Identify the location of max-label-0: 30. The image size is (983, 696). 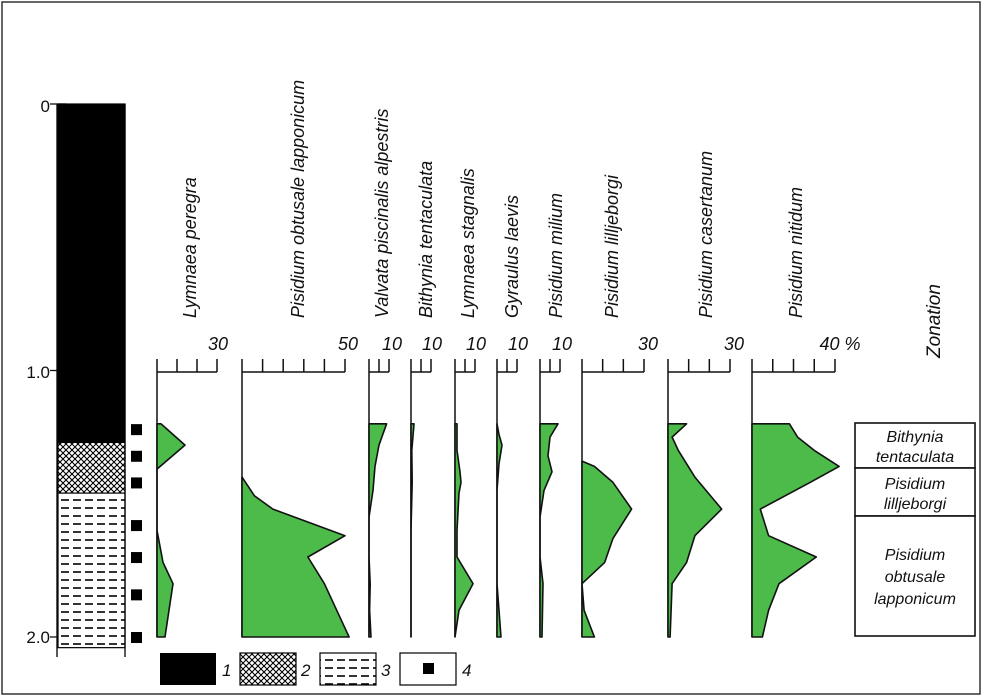
(218, 344).